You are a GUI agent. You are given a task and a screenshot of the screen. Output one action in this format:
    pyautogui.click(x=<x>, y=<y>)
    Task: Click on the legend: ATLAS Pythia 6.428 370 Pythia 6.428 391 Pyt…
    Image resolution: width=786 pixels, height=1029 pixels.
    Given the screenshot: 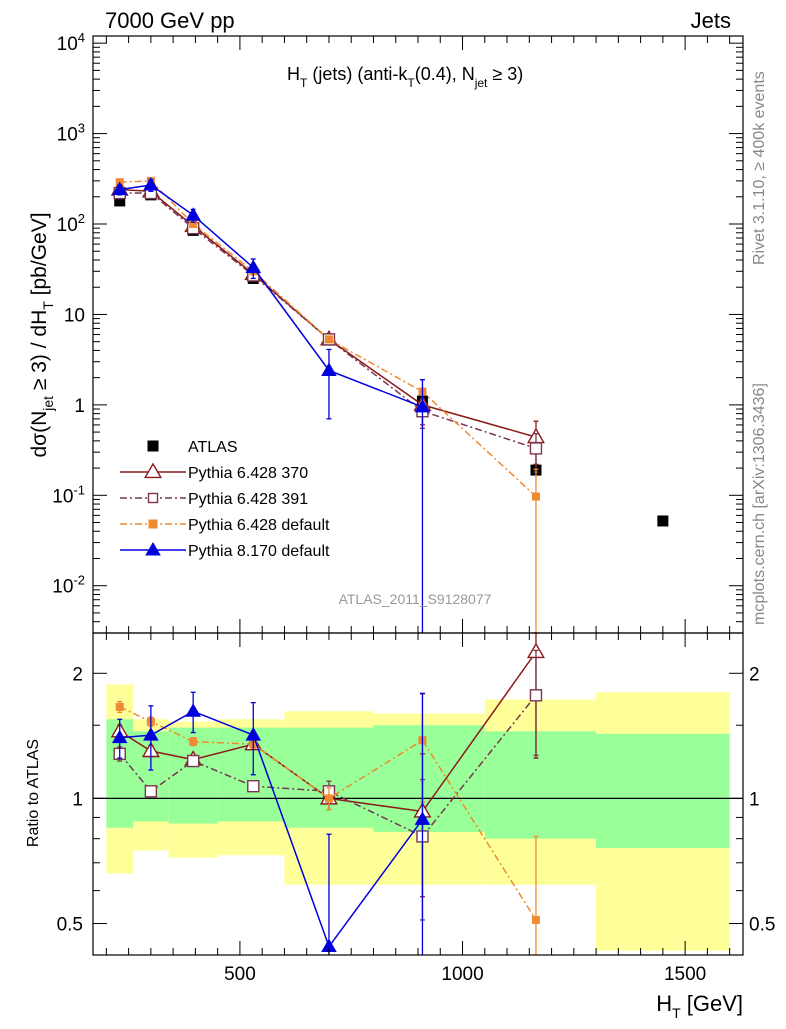 What is the action you would take?
    pyautogui.click(x=225, y=499)
    